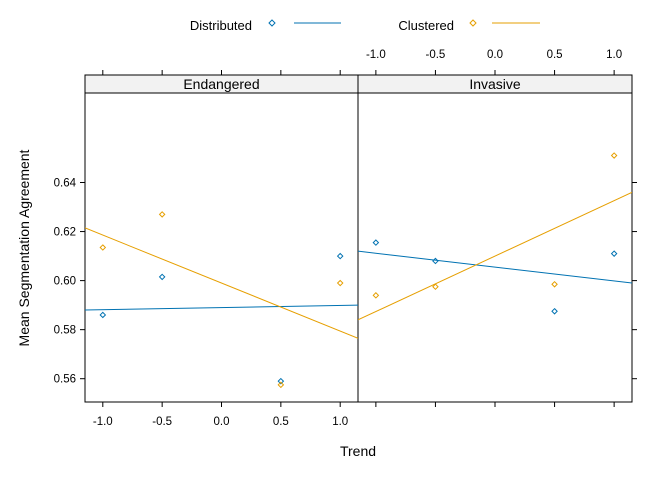 Image resolution: width=672 pixels, height=480 pixels. I want to click on y-tick-label: 0.58, so click(65, 331).